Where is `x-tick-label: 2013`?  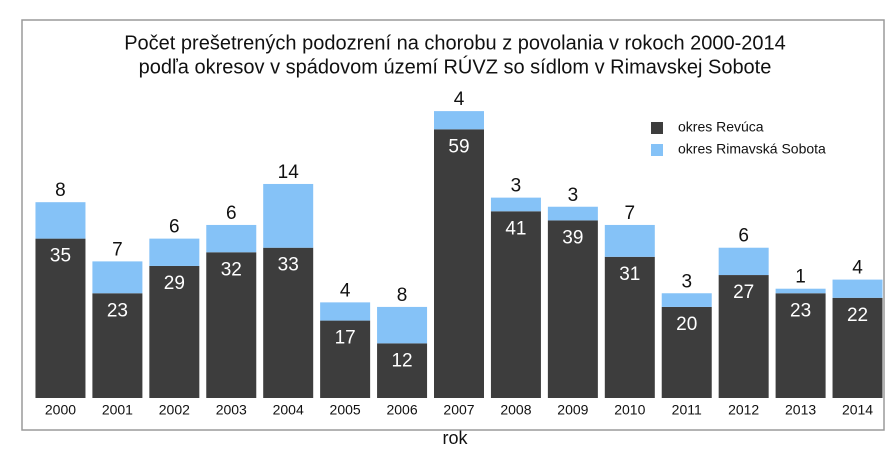 x-tick-label: 2013 is located at coordinates (800, 410).